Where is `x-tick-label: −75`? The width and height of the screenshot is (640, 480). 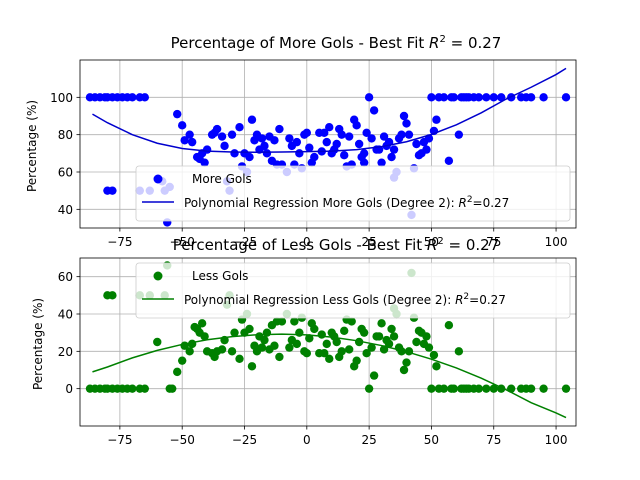 x-tick-label: −75 is located at coordinates (119, 440).